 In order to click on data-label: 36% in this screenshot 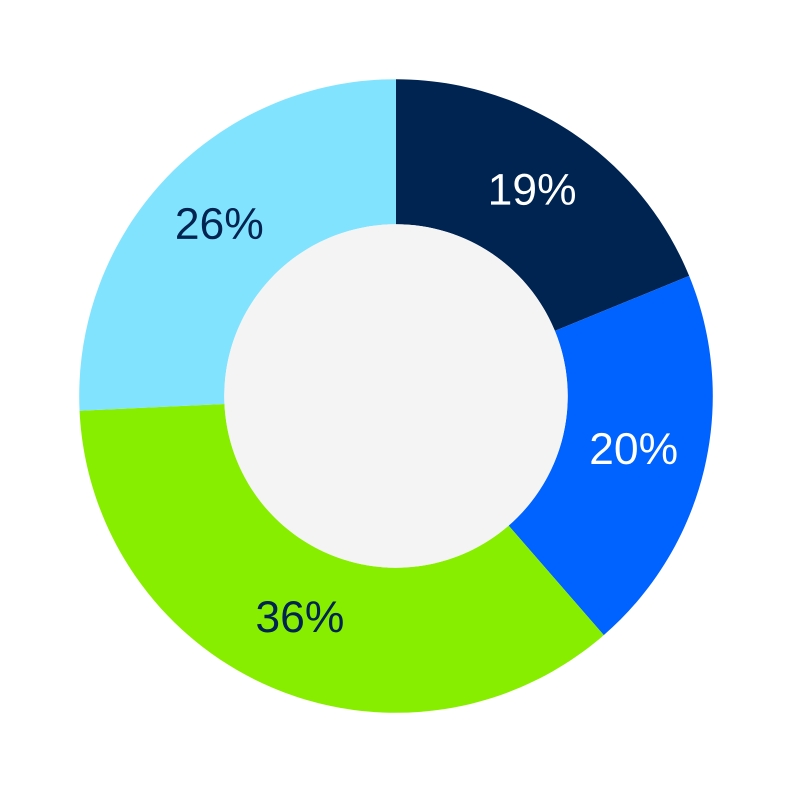, I will do `click(300, 616)`.